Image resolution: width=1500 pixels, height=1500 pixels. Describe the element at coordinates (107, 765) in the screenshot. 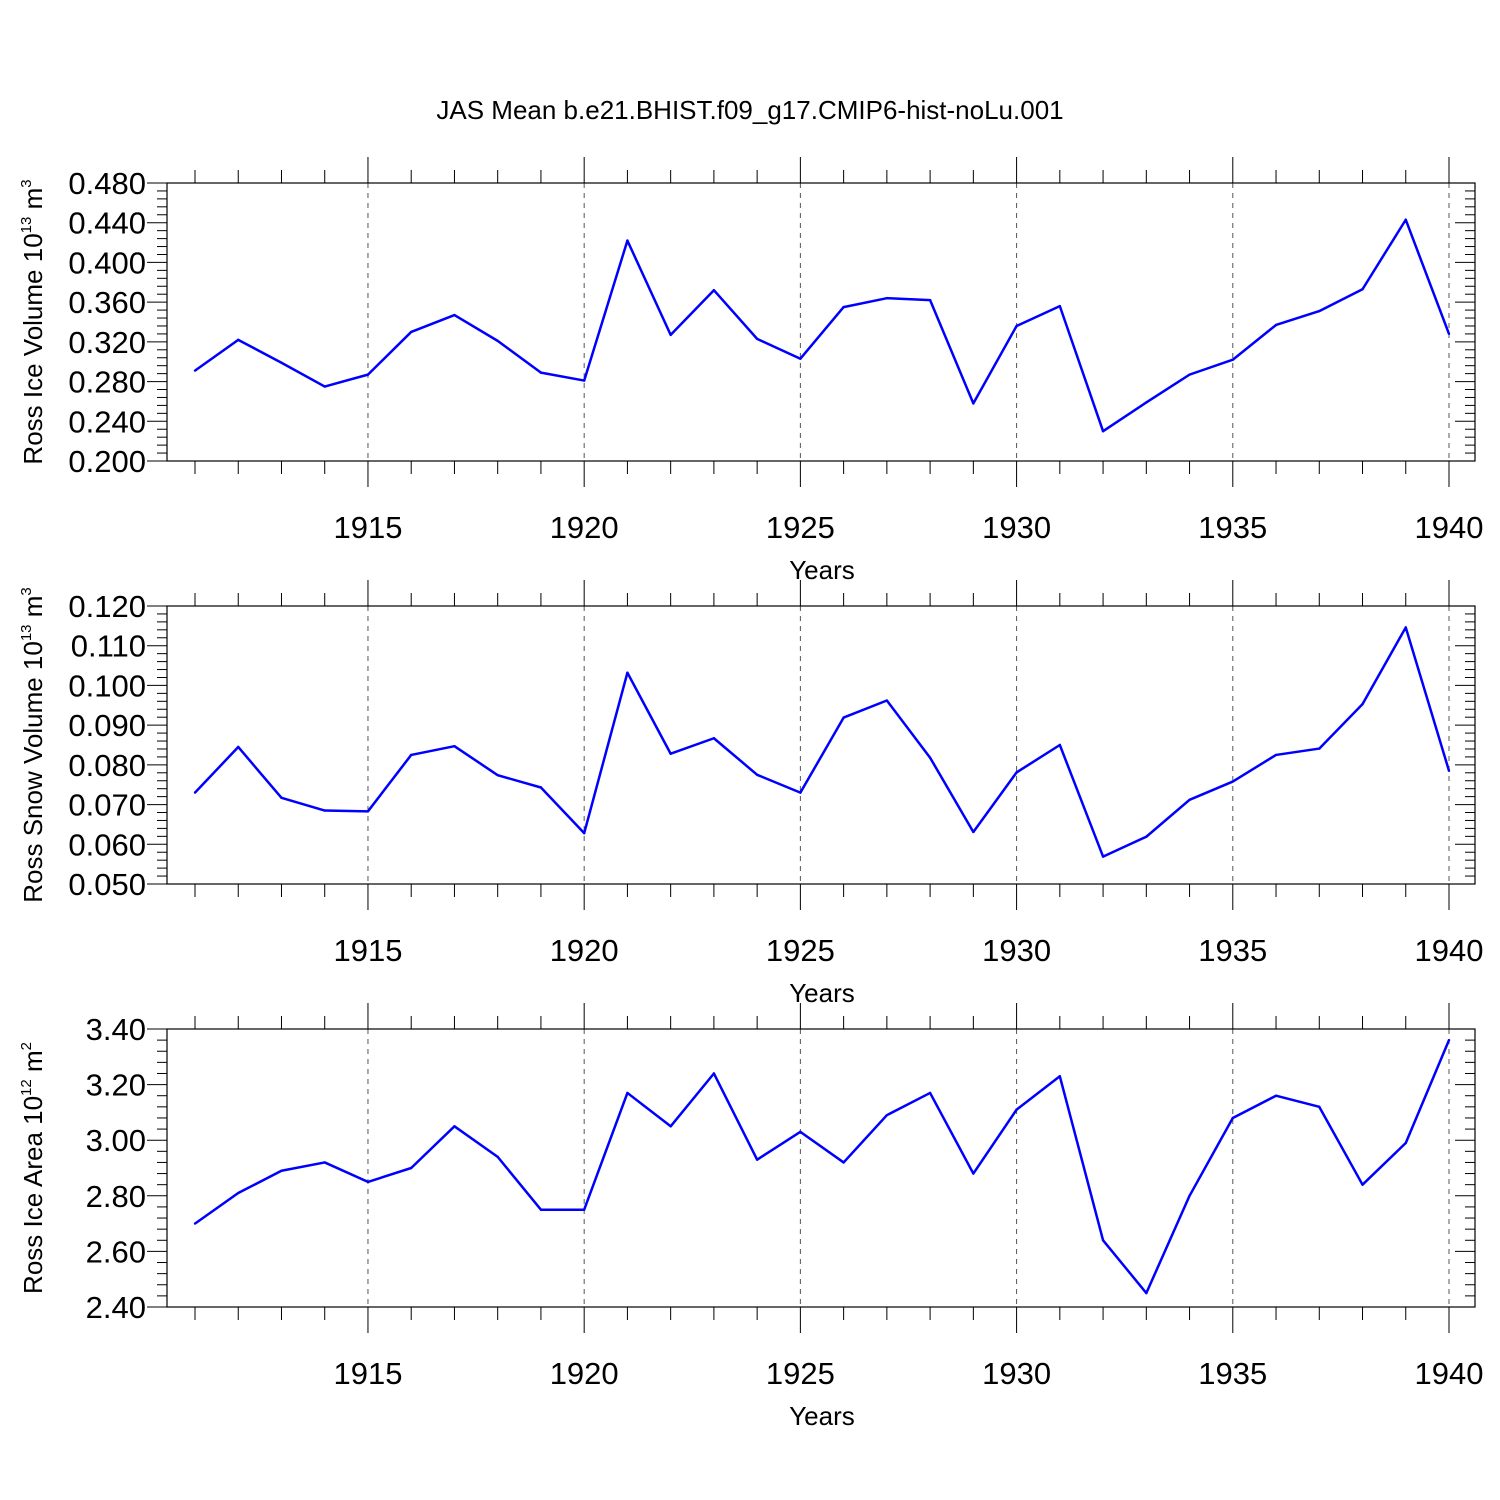

I see `y-tick-label: 0.080` at that location.